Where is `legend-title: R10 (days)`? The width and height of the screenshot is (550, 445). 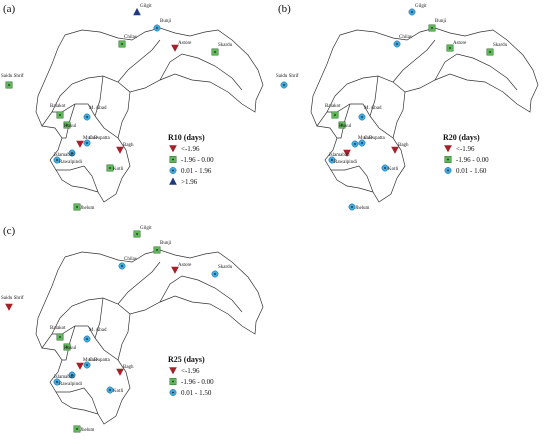 legend-title: R10 (days) is located at coordinates (186, 137).